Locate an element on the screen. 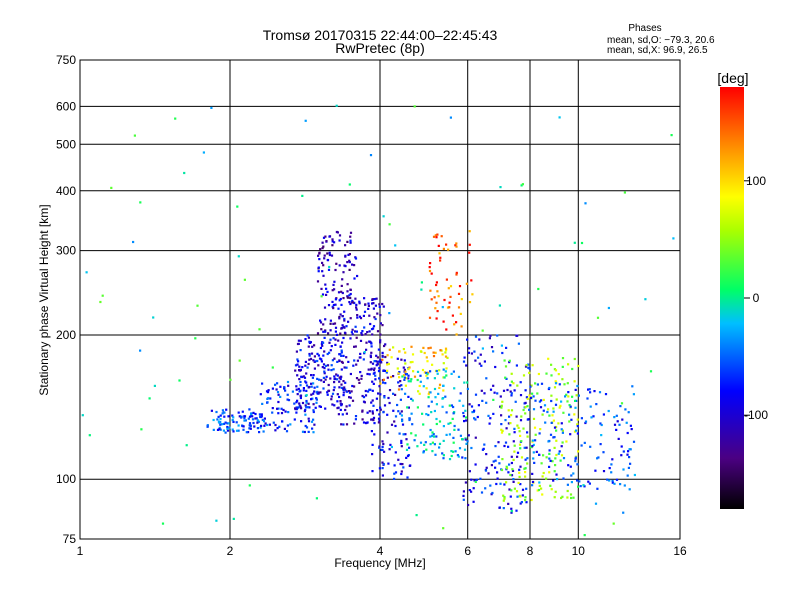  x-tick-label: 10 is located at coordinates (579, 551).